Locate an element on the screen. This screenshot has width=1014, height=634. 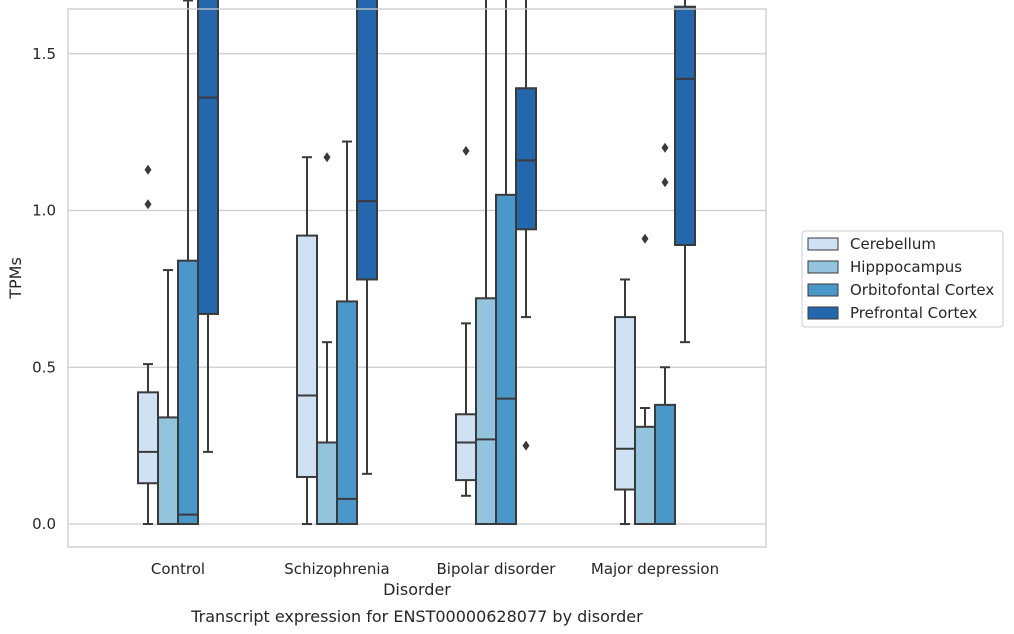
y-tick-label: 0.0 is located at coordinates (44, 524).